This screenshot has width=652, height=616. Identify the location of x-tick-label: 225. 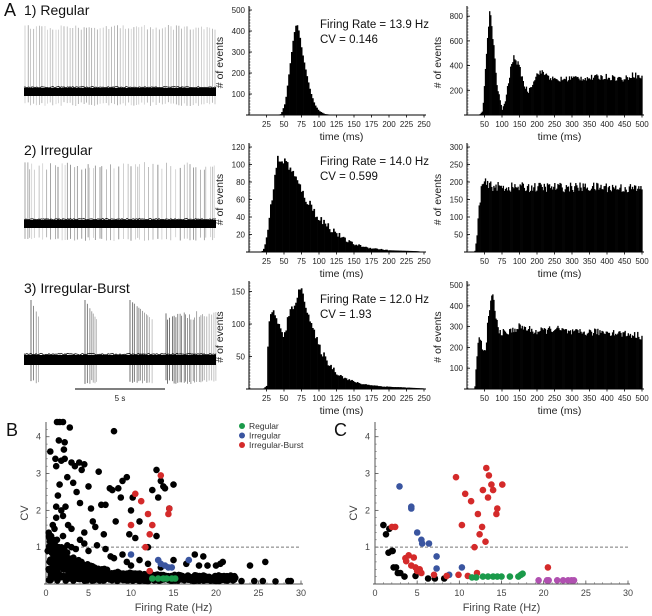
(407, 261).